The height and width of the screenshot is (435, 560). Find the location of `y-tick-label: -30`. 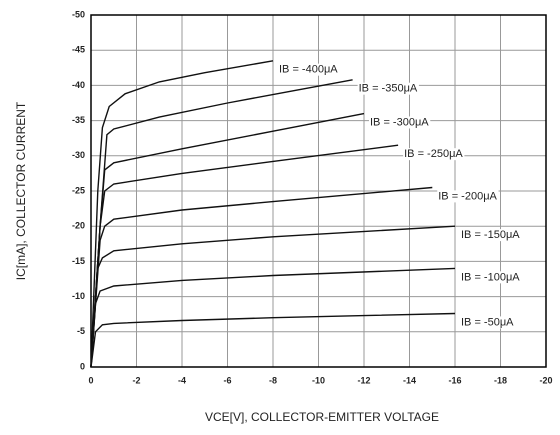

y-tick-label: -30 is located at coordinates (78, 155).